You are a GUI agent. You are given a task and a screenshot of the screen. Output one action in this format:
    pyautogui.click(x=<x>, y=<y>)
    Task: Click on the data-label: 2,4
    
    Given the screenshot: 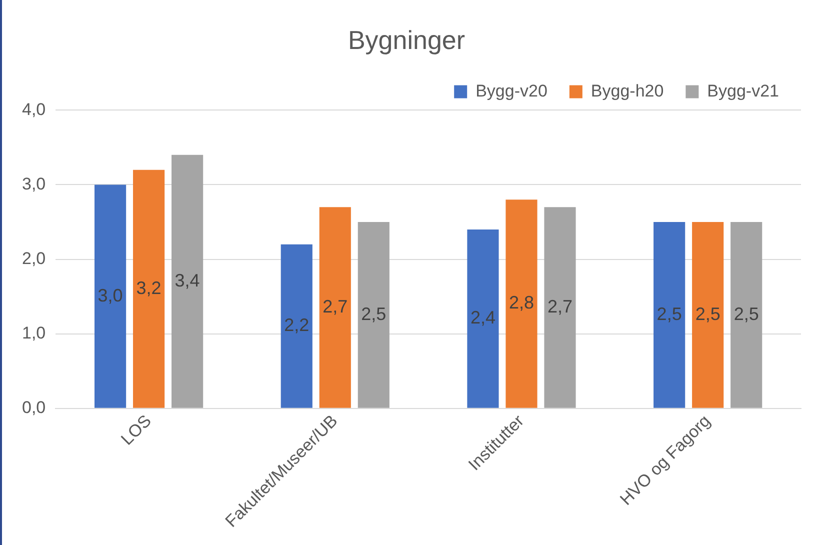 What is the action you would take?
    pyautogui.click(x=483, y=318)
    